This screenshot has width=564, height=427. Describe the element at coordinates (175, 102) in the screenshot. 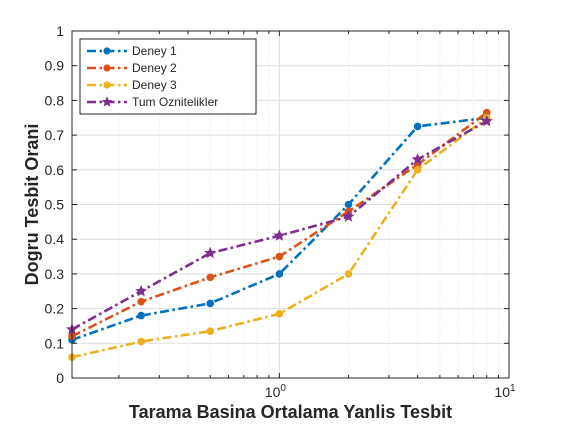

I see `legend-label: Tum Oznitelikler` at that location.